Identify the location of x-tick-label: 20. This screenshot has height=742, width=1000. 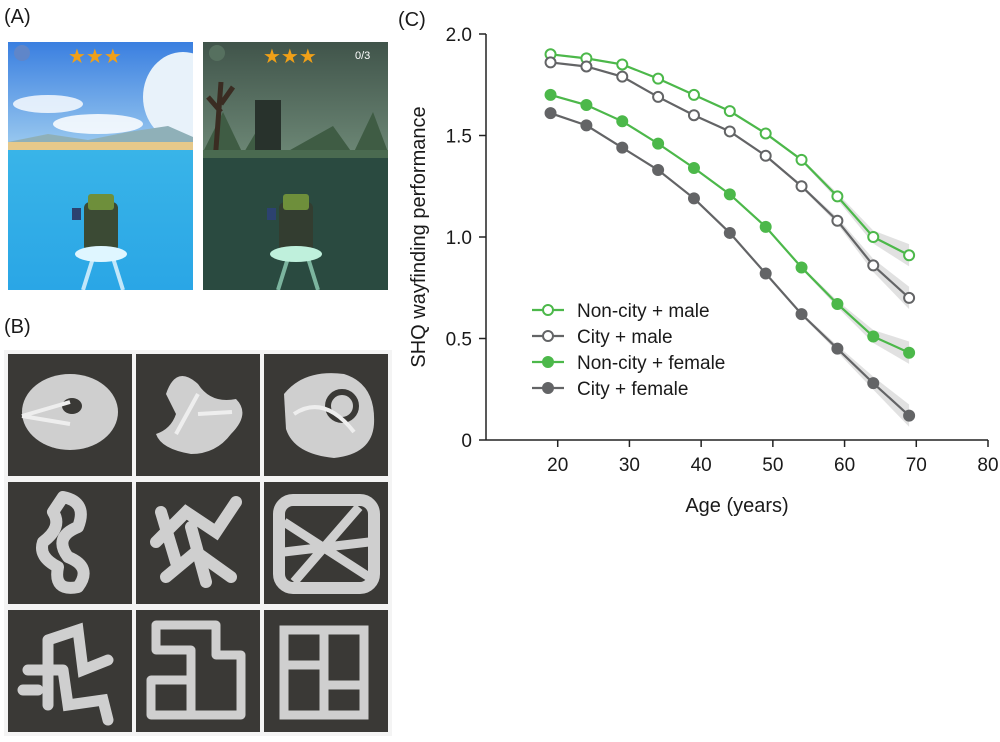
(557, 465).